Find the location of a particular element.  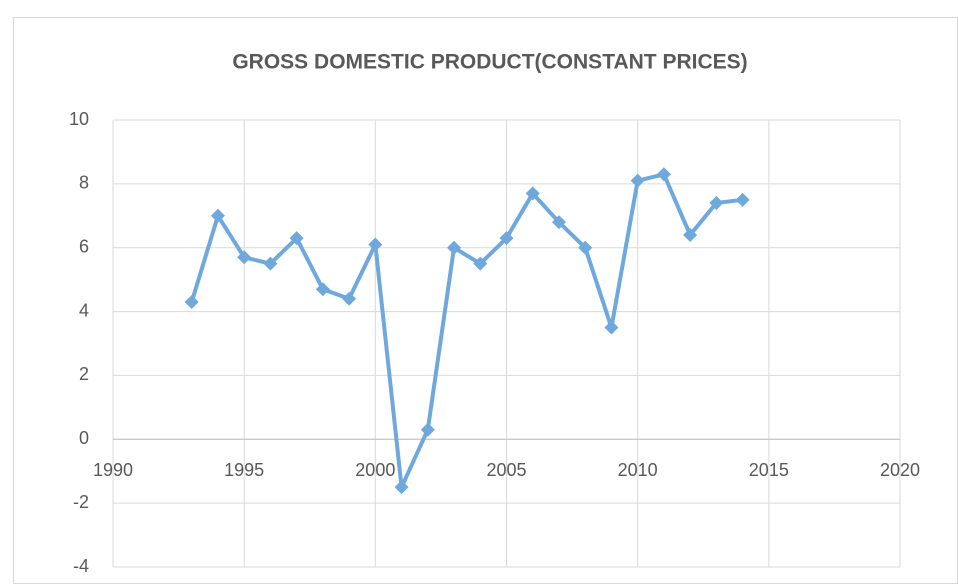

y-tick-label: 6 is located at coordinates (84, 246).